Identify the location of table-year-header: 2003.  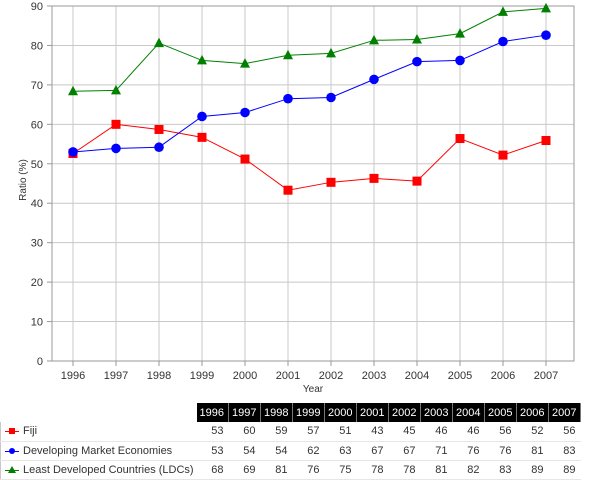
(436, 412).